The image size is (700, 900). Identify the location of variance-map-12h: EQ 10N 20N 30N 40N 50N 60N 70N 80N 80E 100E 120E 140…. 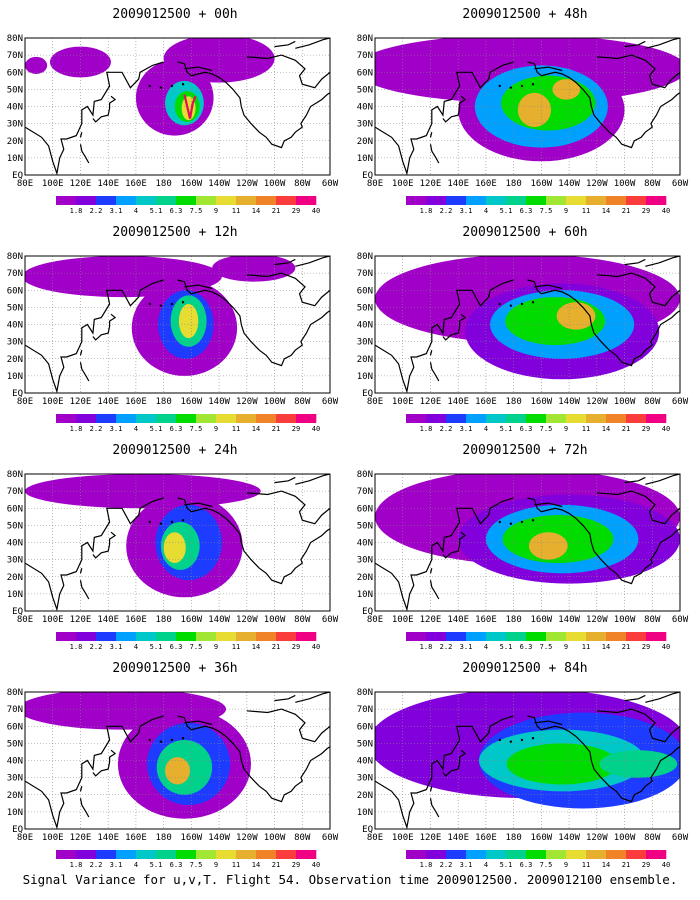
(173, 342).